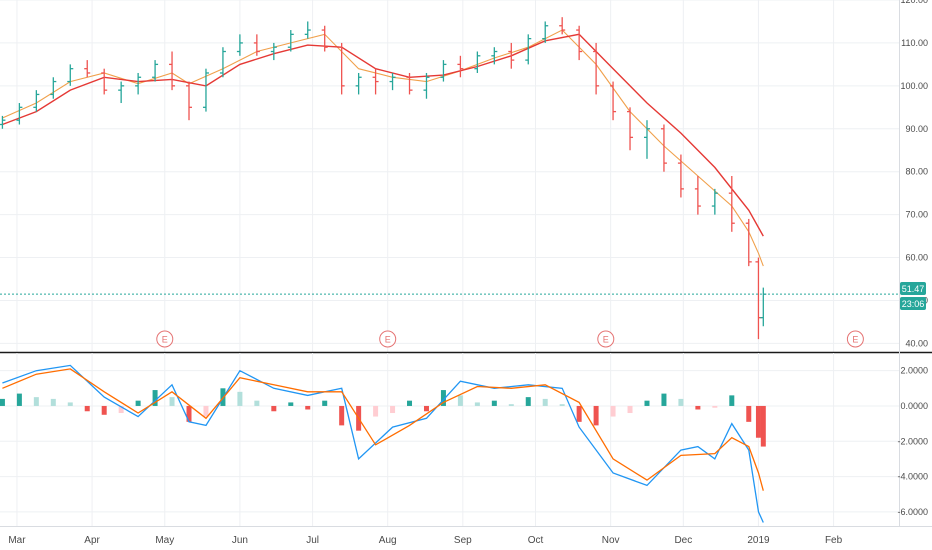  What do you see at coordinates (916, 129) in the screenshot?
I see `price-tick-label: 90.00` at bounding box center [916, 129].